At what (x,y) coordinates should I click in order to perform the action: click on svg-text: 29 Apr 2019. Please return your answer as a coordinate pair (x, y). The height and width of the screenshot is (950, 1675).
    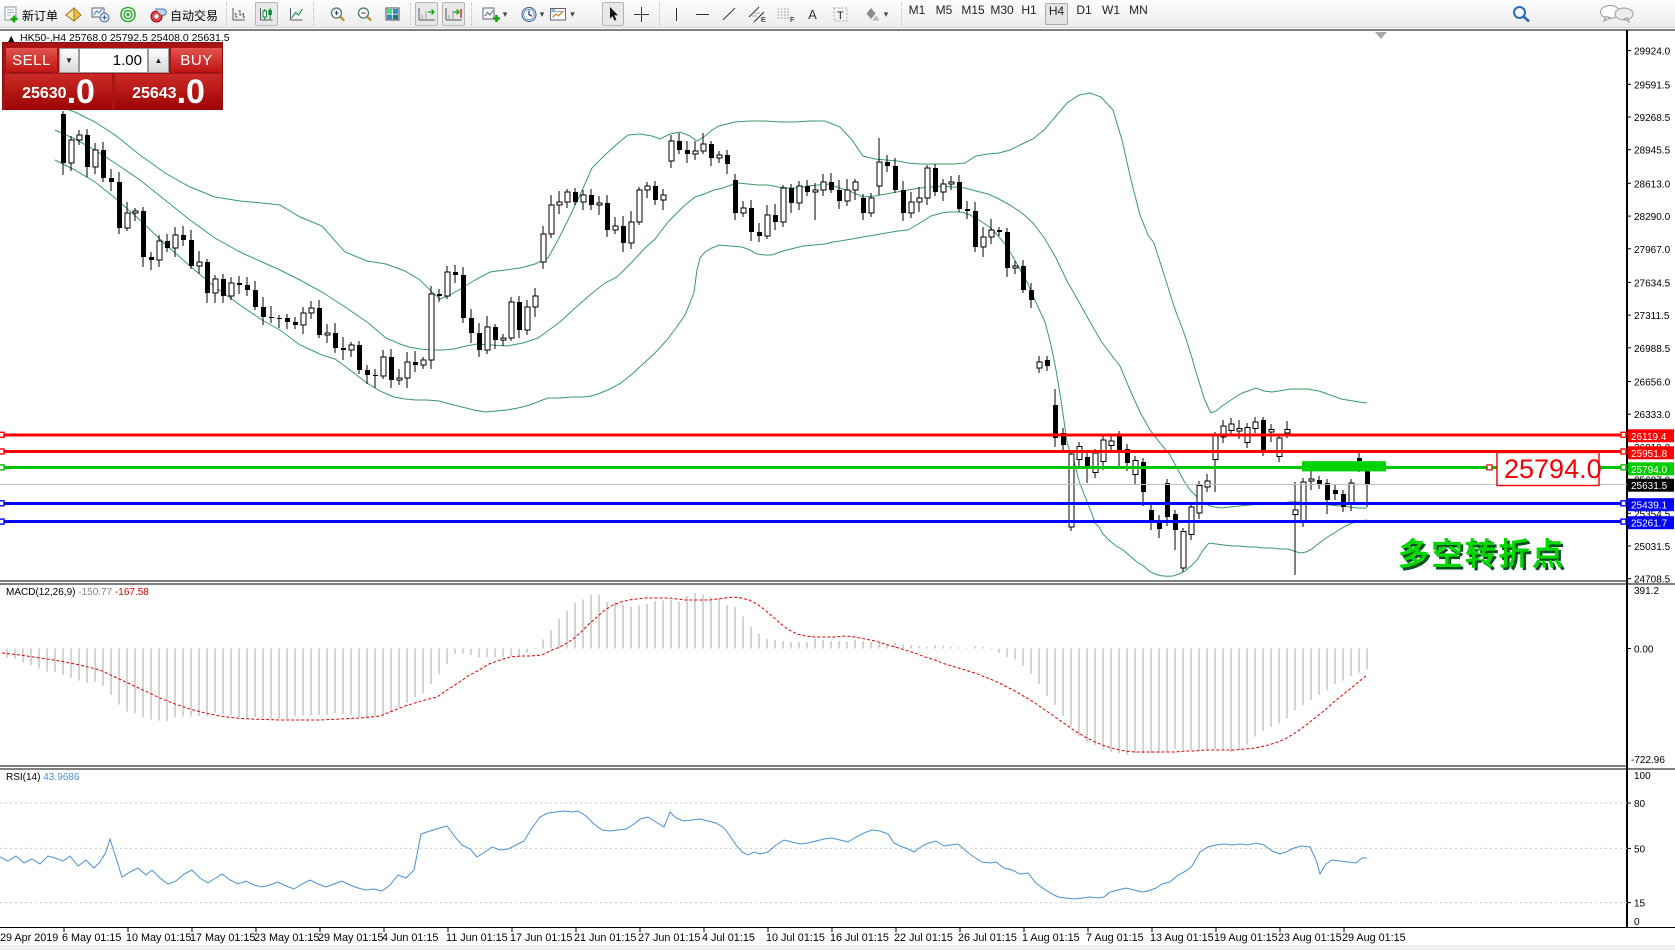
    Looking at the image, I should click on (29, 938).